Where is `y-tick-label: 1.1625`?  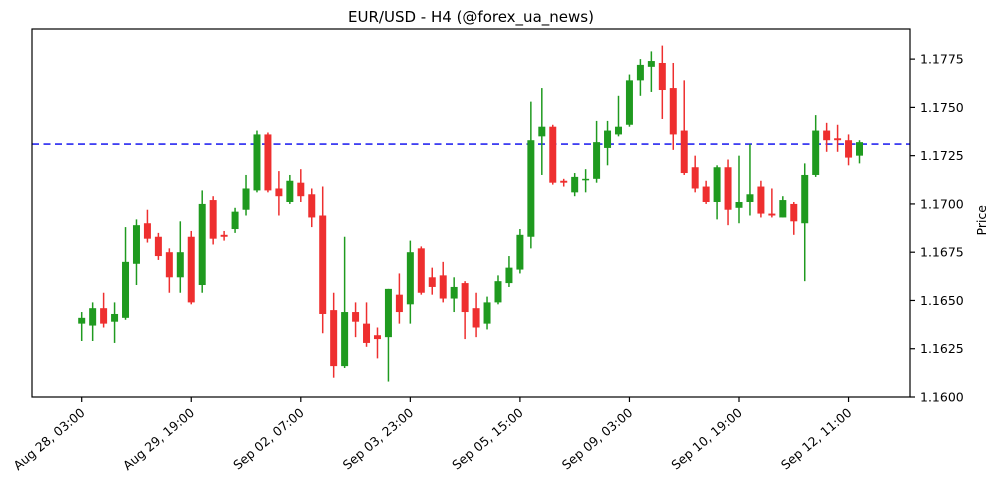
y-tick-label: 1.1625 is located at coordinates (942, 348).